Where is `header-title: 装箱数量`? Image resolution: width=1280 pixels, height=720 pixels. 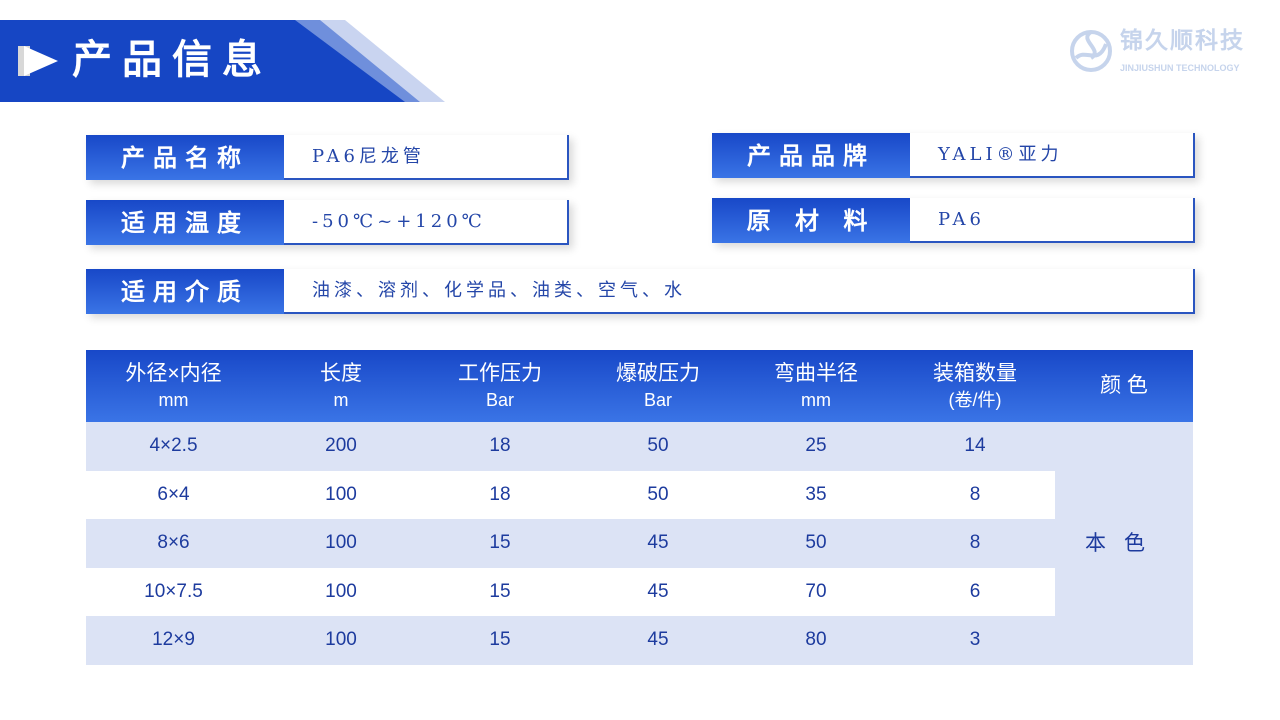 header-title: 装箱数量 is located at coordinates (975, 373).